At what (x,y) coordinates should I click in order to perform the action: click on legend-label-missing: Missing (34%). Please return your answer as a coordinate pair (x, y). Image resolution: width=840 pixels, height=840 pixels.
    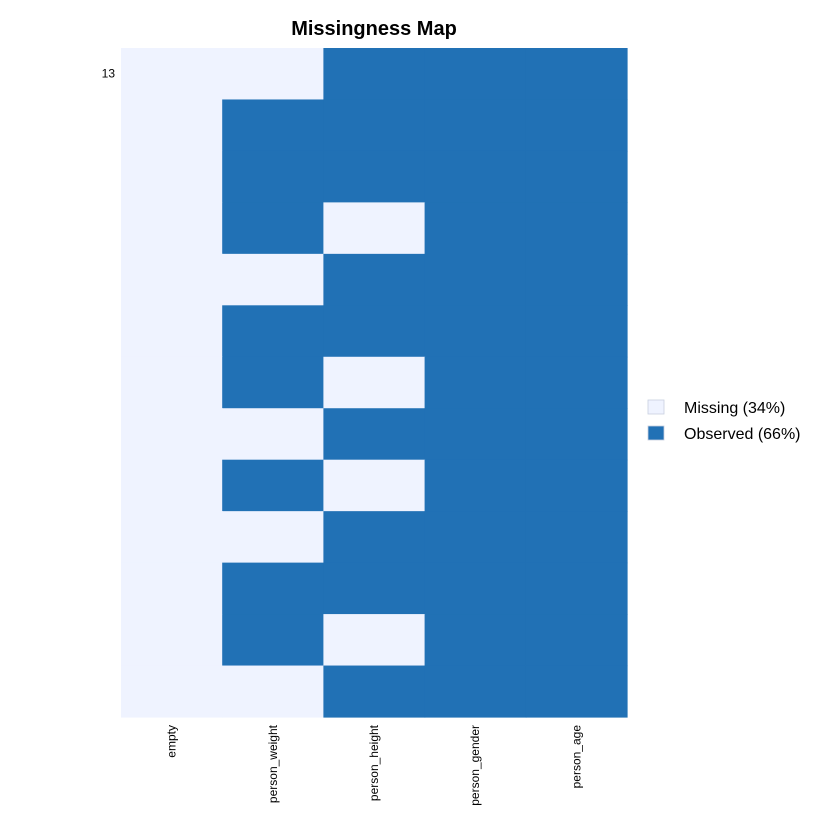
    Looking at the image, I should click on (734, 408).